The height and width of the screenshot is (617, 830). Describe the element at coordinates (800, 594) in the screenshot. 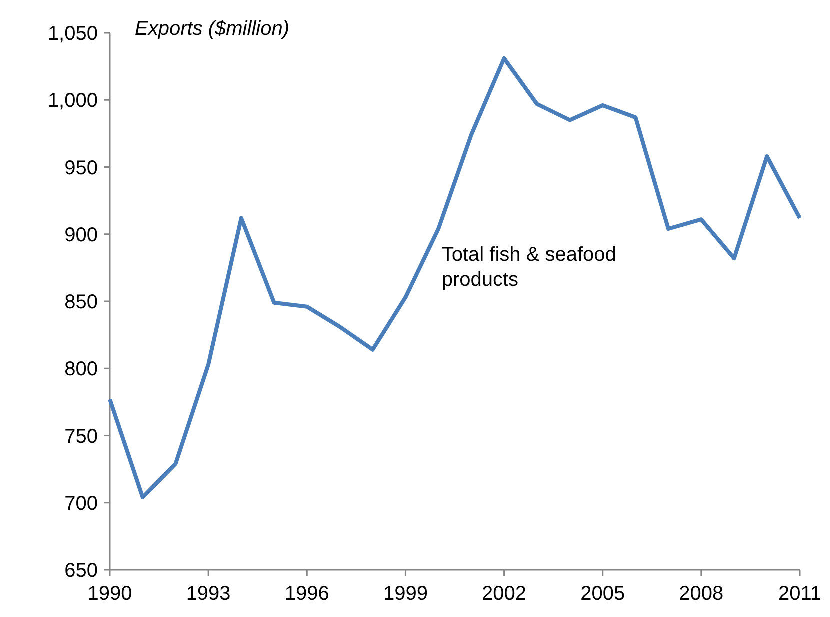

I see `x-tick-label: 2011` at that location.